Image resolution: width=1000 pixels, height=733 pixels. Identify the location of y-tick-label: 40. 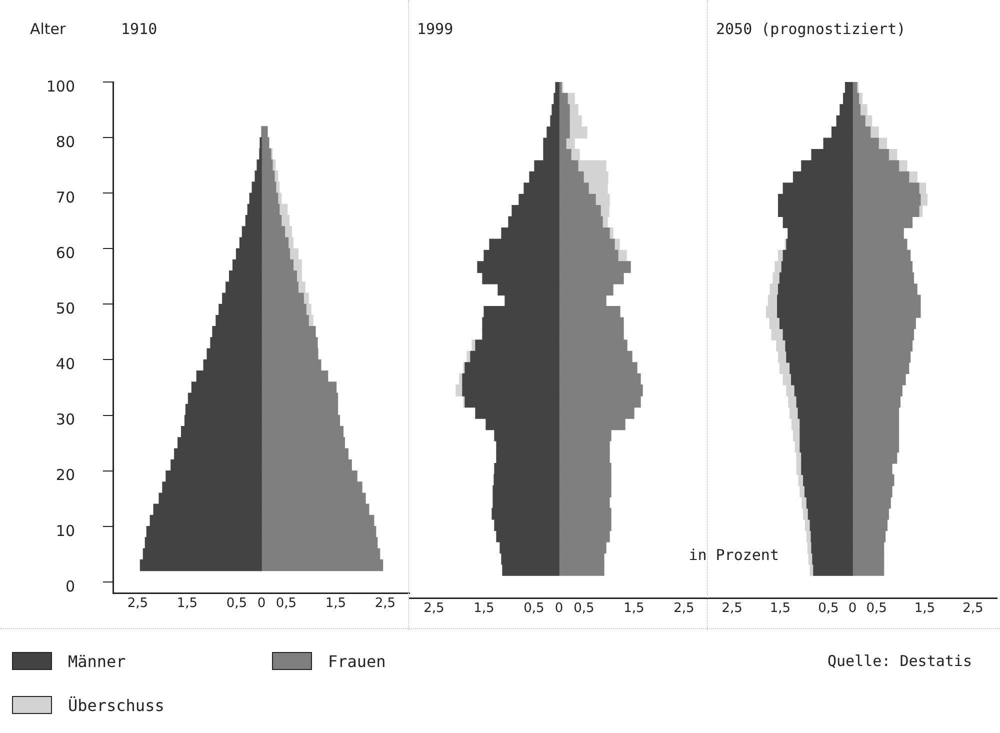
(65, 364).